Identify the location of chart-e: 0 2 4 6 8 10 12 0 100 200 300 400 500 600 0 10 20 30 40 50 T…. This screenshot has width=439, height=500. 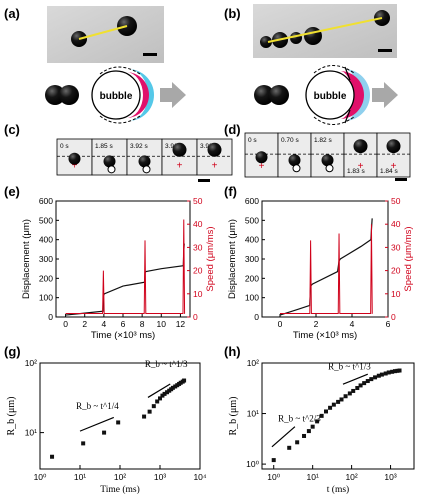
(118, 268).